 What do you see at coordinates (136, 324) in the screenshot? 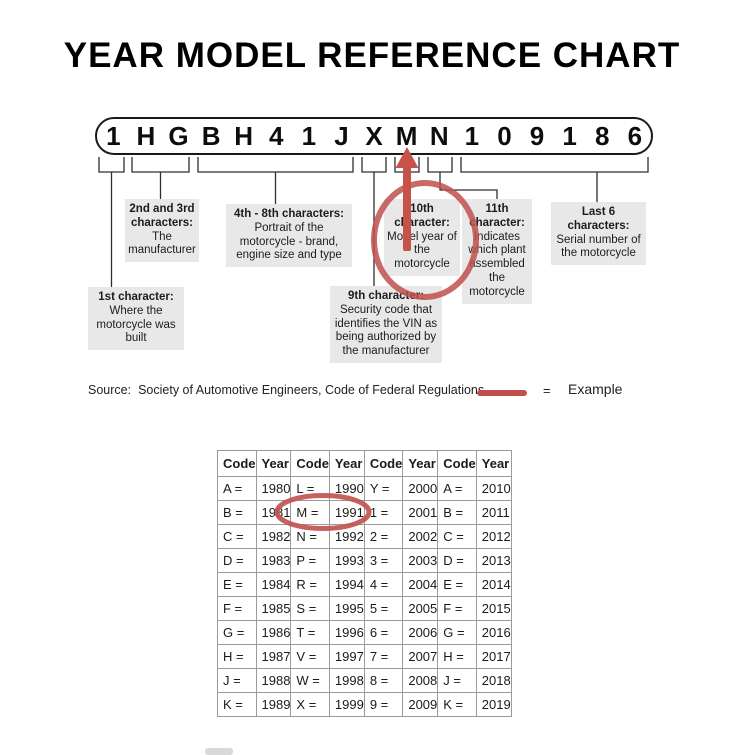
I see `callout-body: Where the motorcycle was built` at bounding box center [136, 324].